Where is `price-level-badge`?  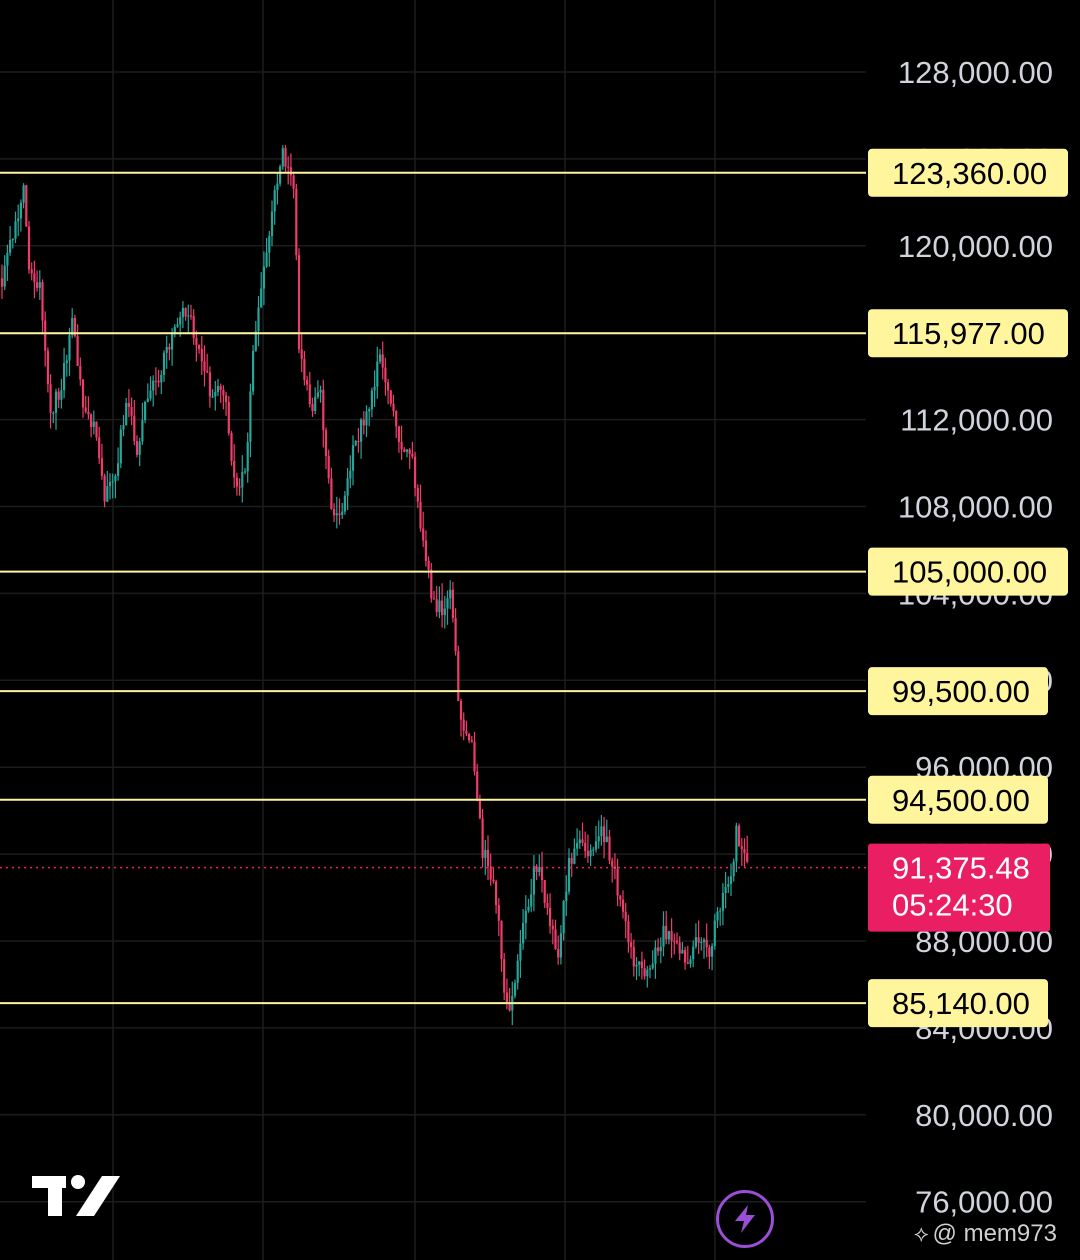 price-level-badge is located at coordinates (958, 691).